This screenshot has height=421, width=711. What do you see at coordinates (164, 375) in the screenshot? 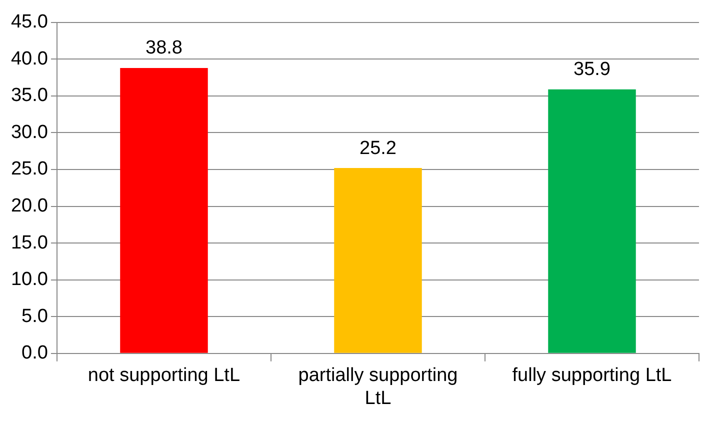
I see `x-tick-label: not supporting LtL` at bounding box center [164, 375].